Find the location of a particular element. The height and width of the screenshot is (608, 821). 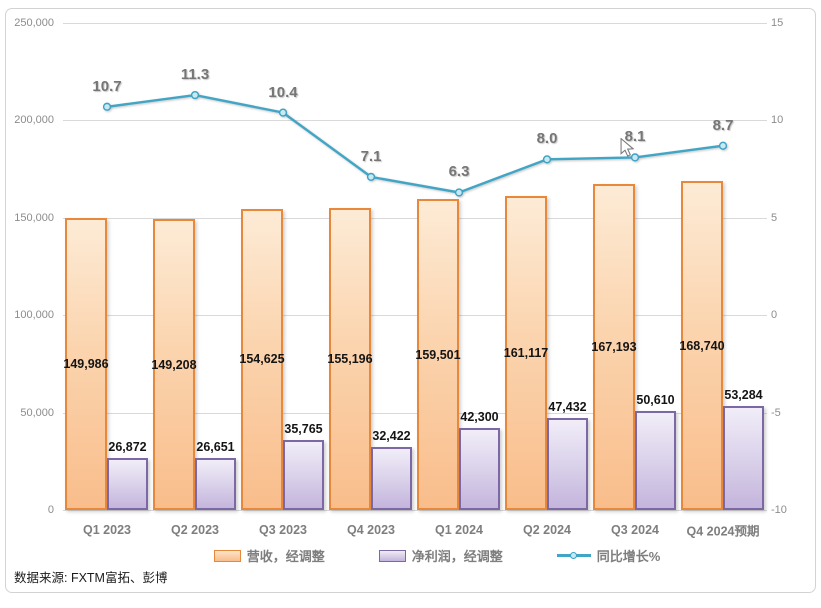

revenue-value-label: 149,986 is located at coordinates (86, 363).